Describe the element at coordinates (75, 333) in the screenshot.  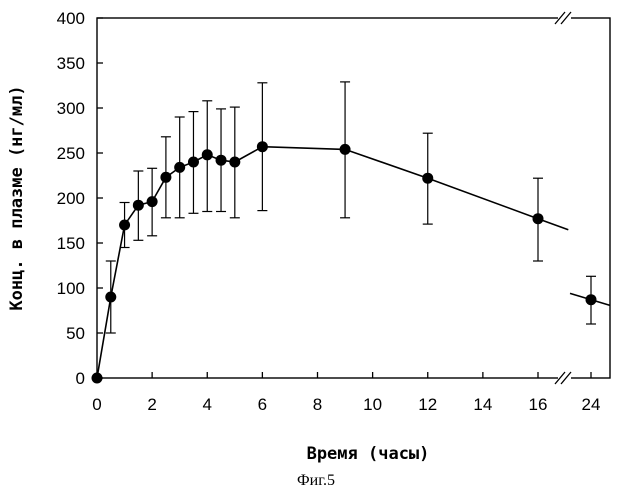
I see `y-tick-label: 50` at that location.